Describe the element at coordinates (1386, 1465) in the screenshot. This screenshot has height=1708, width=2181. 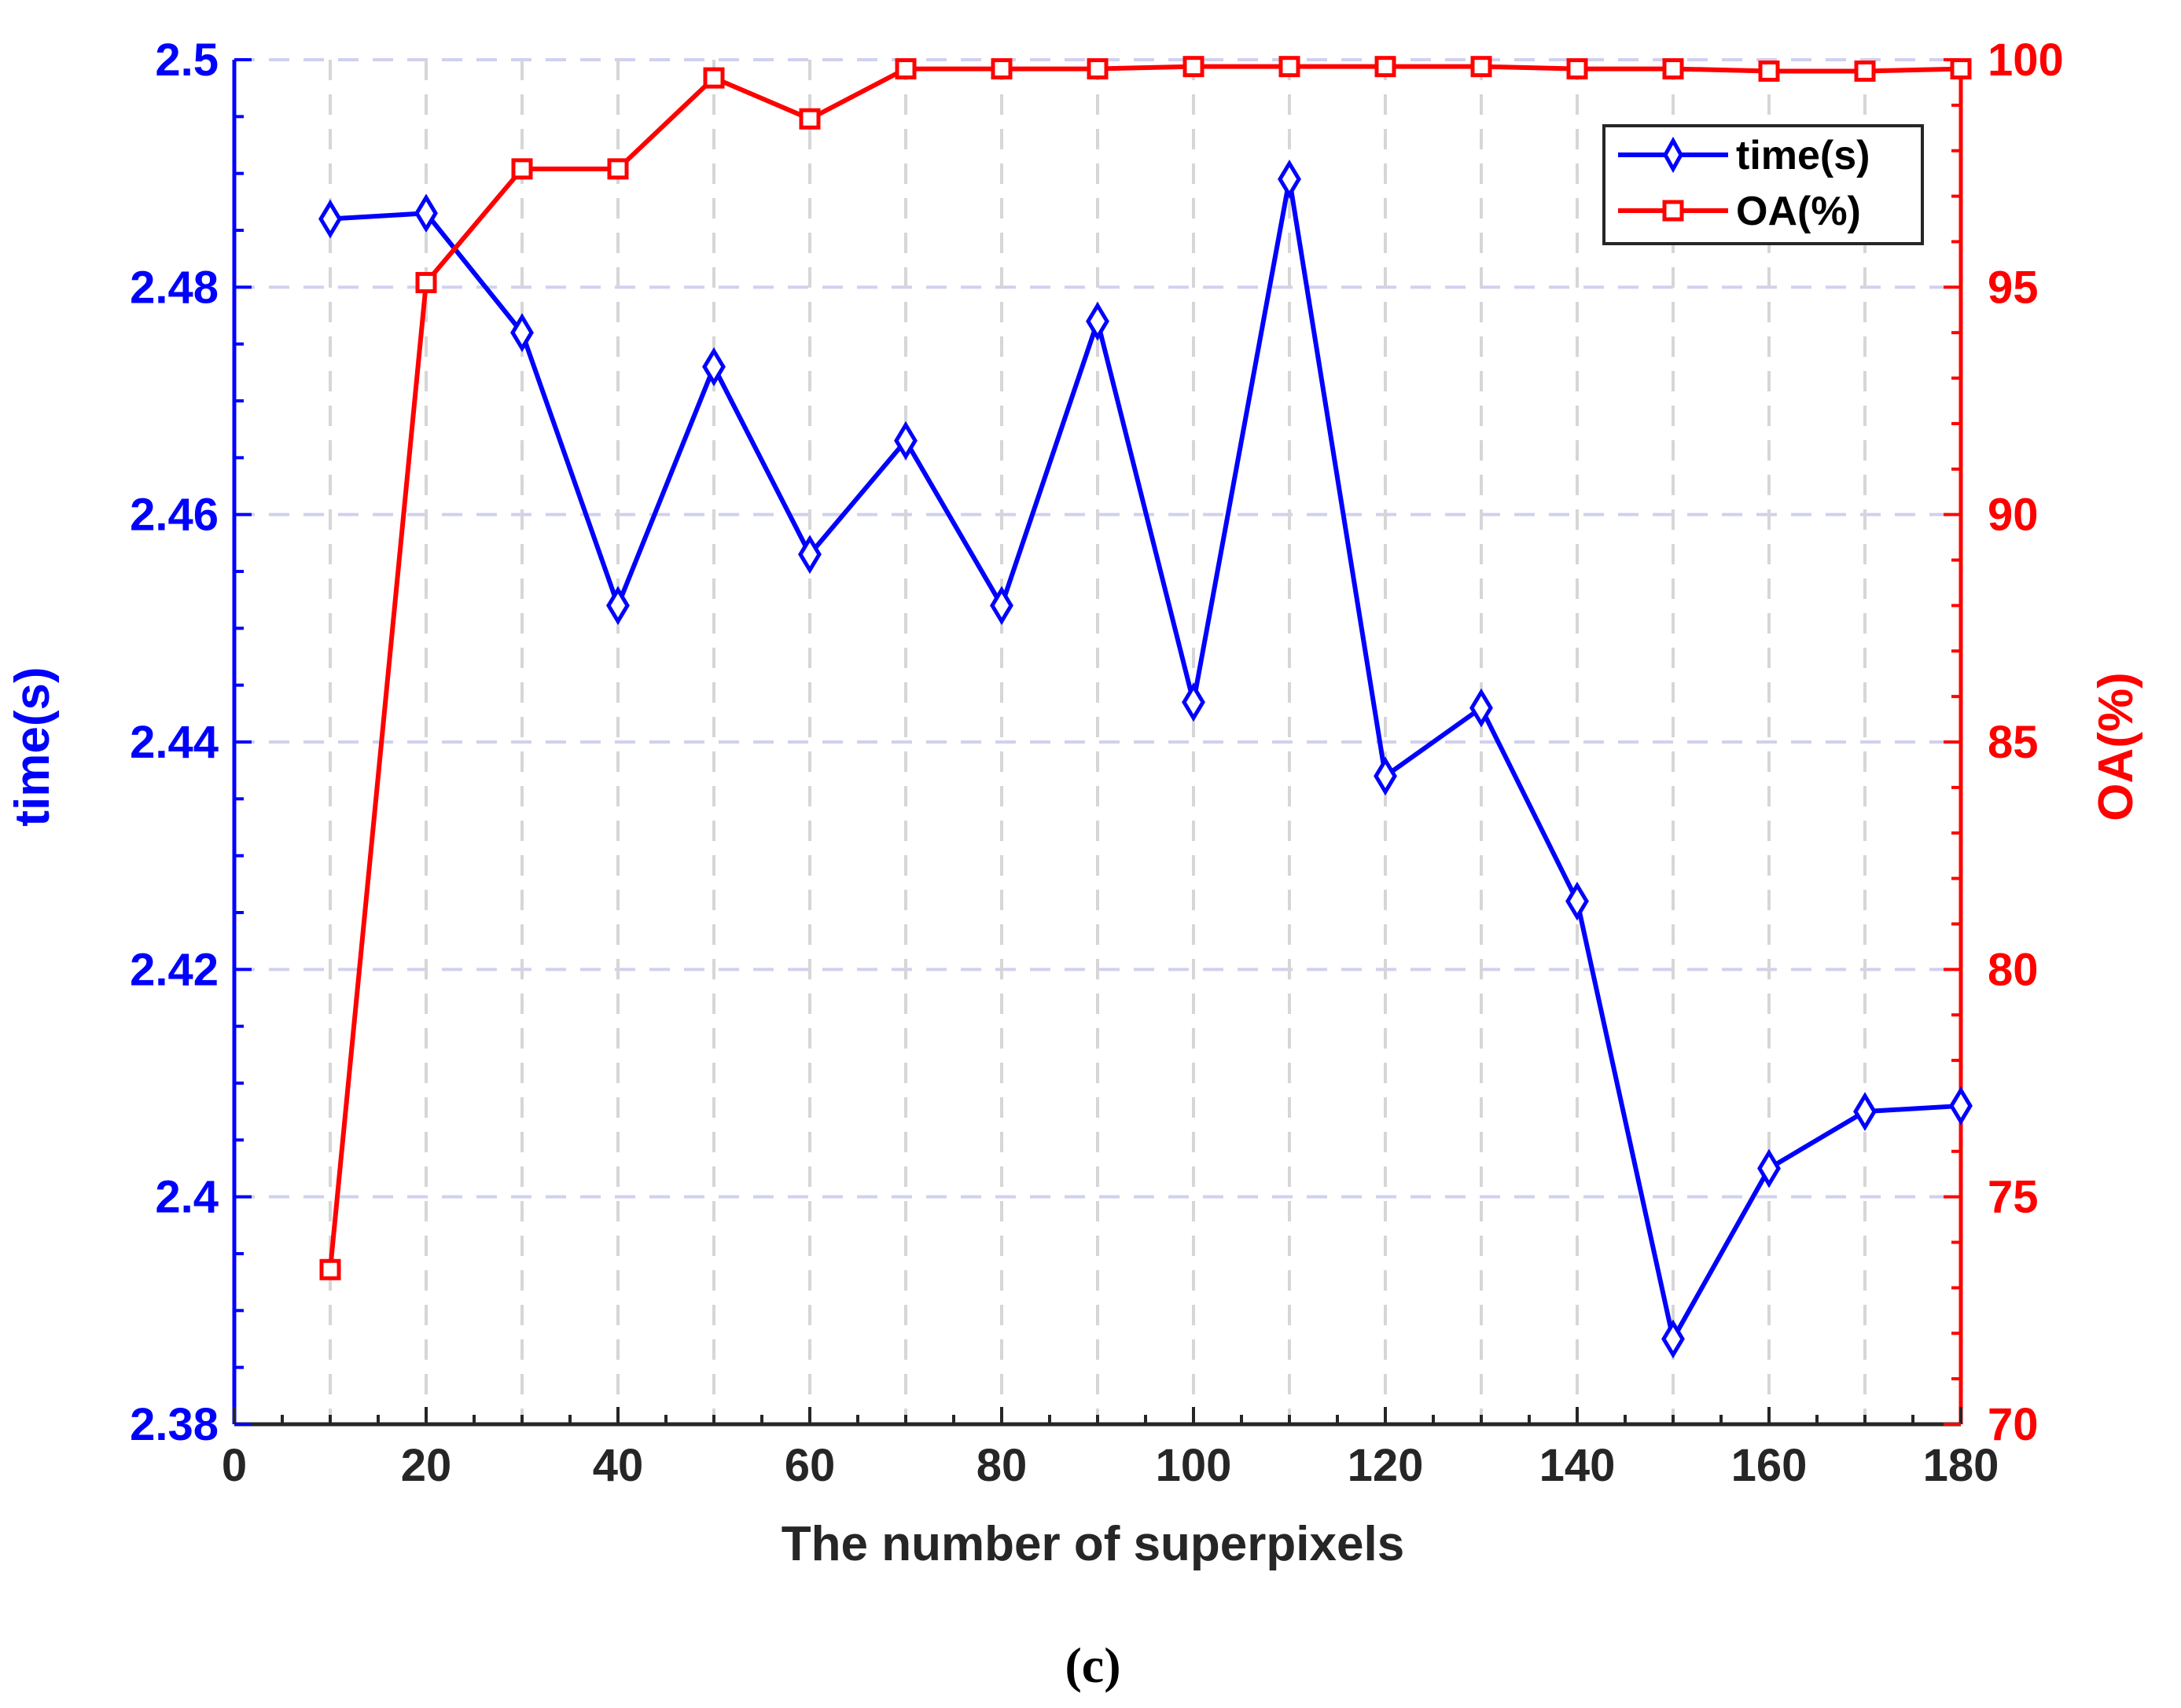
I see `x-tick-label: 120` at that location.